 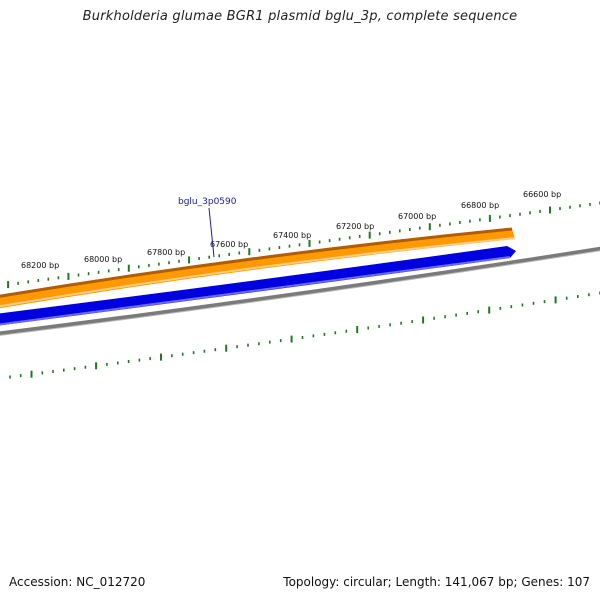 I want to click on blue-feature-light, so click(x=255, y=291).